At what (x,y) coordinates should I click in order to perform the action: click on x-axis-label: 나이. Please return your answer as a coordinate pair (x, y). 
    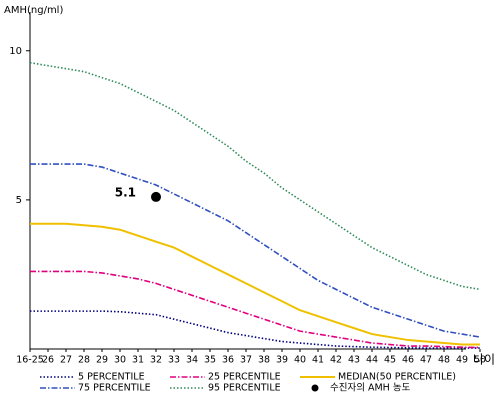
    Looking at the image, I should click on (484, 360).